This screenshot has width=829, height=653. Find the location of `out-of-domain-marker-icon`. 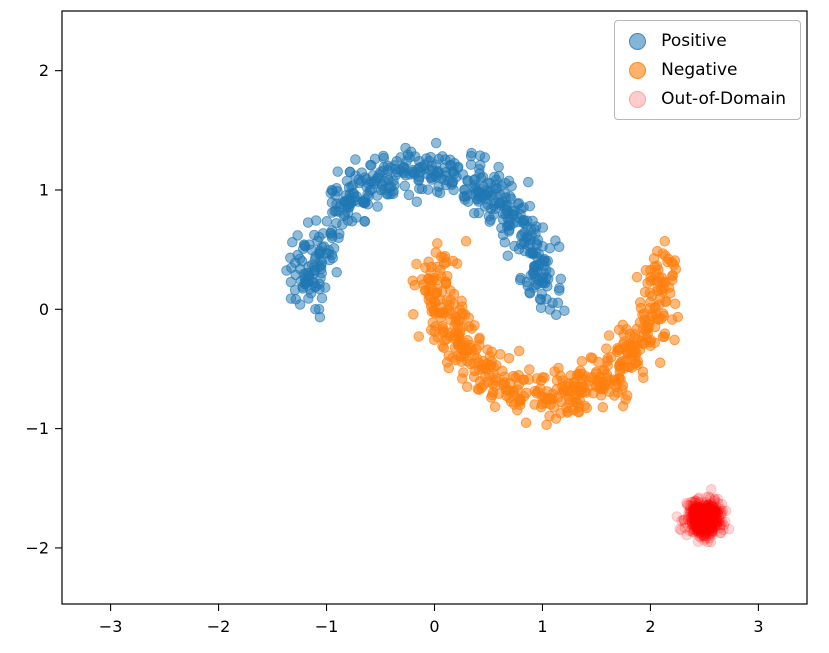

out-of-domain-marker-icon is located at coordinates (637, 99).